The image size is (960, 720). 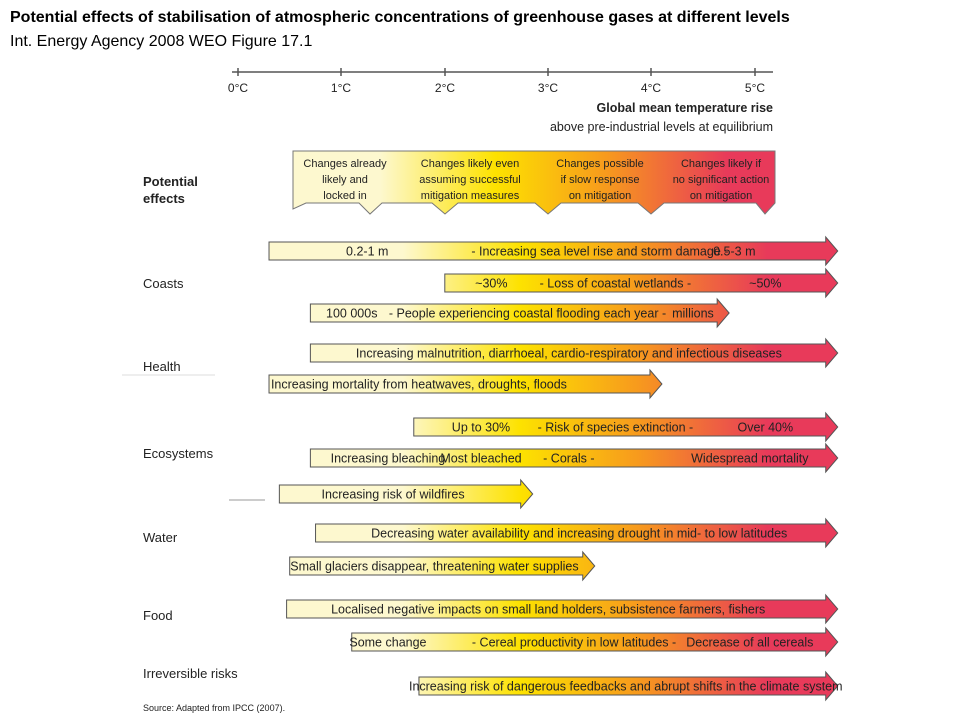 I want to click on arrow-label: ~50%, so click(x=765, y=284).